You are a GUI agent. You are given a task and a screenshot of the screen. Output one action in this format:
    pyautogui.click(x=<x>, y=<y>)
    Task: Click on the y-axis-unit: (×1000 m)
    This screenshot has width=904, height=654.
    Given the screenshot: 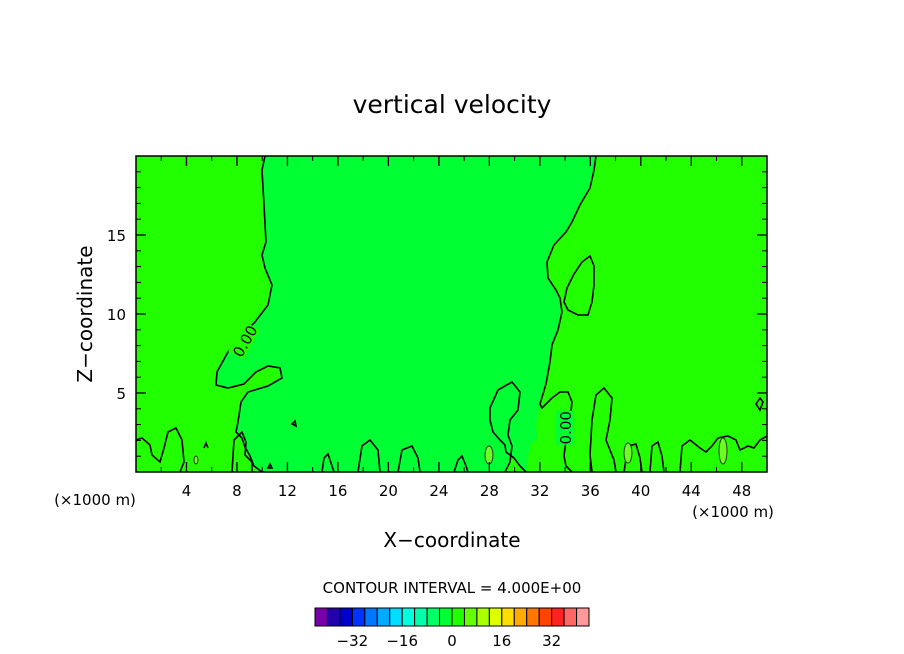 What is the action you would take?
    pyautogui.click(x=95, y=500)
    